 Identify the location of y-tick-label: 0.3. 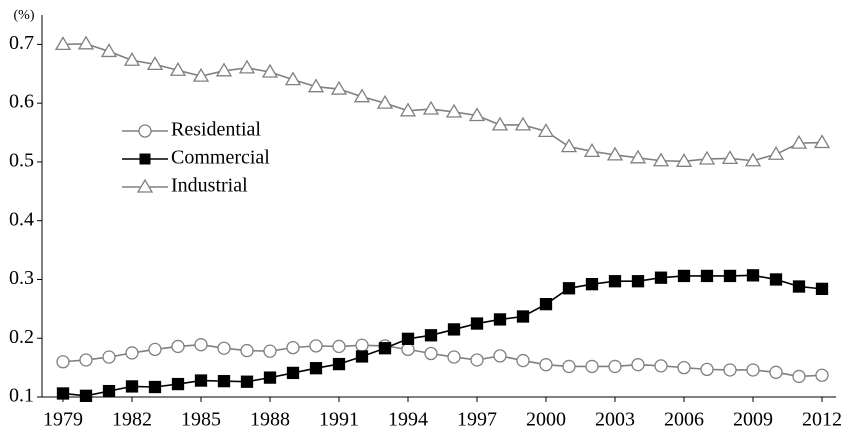
(21, 278).